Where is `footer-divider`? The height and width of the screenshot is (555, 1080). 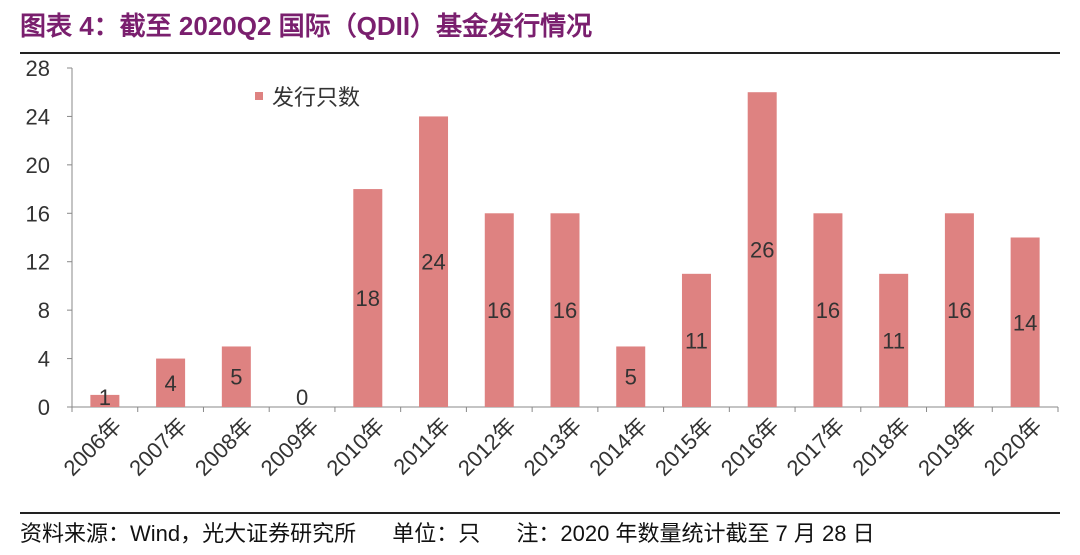
footer-divider is located at coordinates (540, 513).